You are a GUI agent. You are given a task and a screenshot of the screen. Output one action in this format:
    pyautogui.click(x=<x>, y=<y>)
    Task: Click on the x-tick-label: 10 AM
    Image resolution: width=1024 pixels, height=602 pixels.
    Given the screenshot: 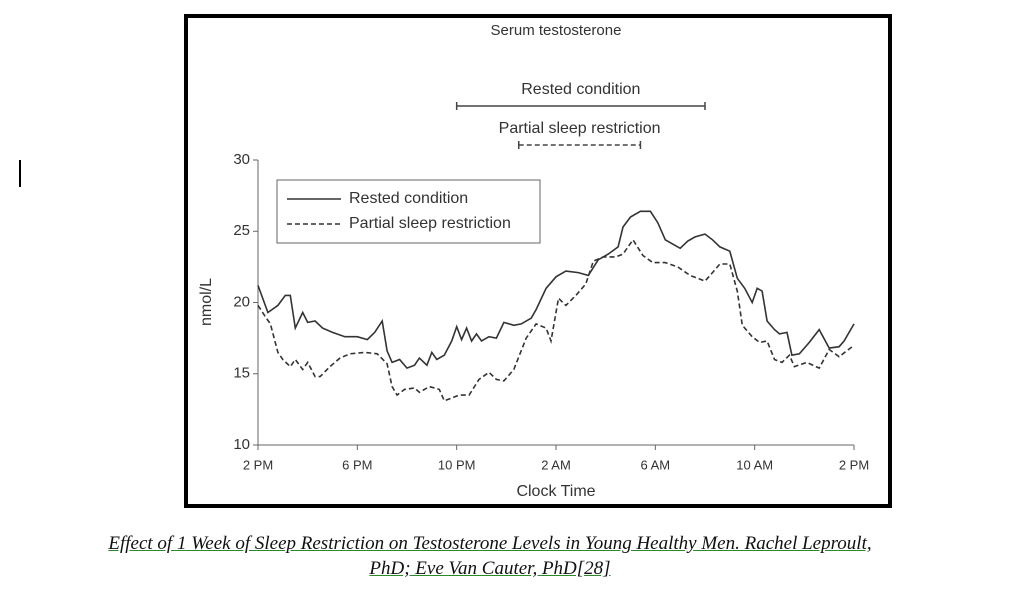 What is the action you would take?
    pyautogui.click(x=754, y=464)
    